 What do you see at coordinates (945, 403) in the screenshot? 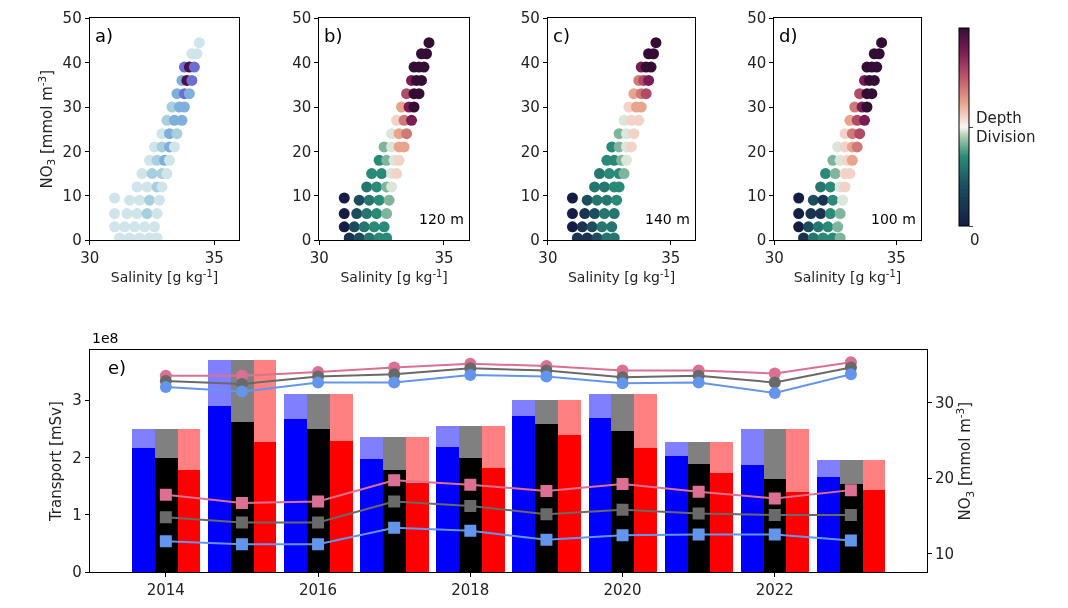
I see `y2-tick-label: 30` at bounding box center [945, 403].